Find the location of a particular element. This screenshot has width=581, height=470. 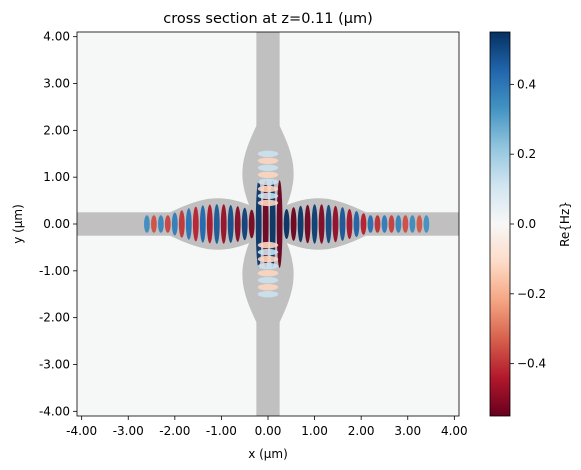

y-tick-label: 0.00 is located at coordinates (56, 224).